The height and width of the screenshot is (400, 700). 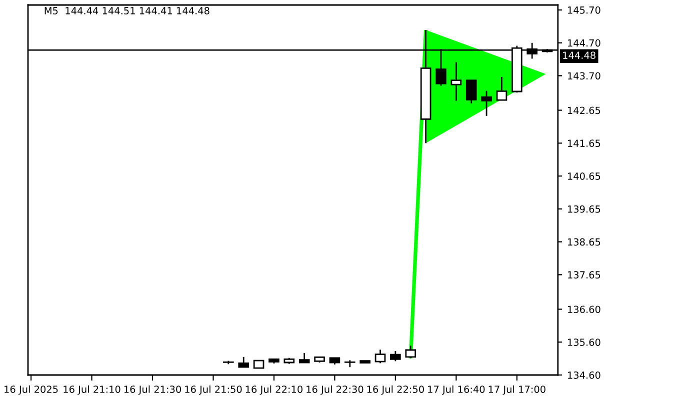 What do you see at coordinates (584, 10) in the screenshot?
I see `y-tick-label: 145.70` at bounding box center [584, 10].